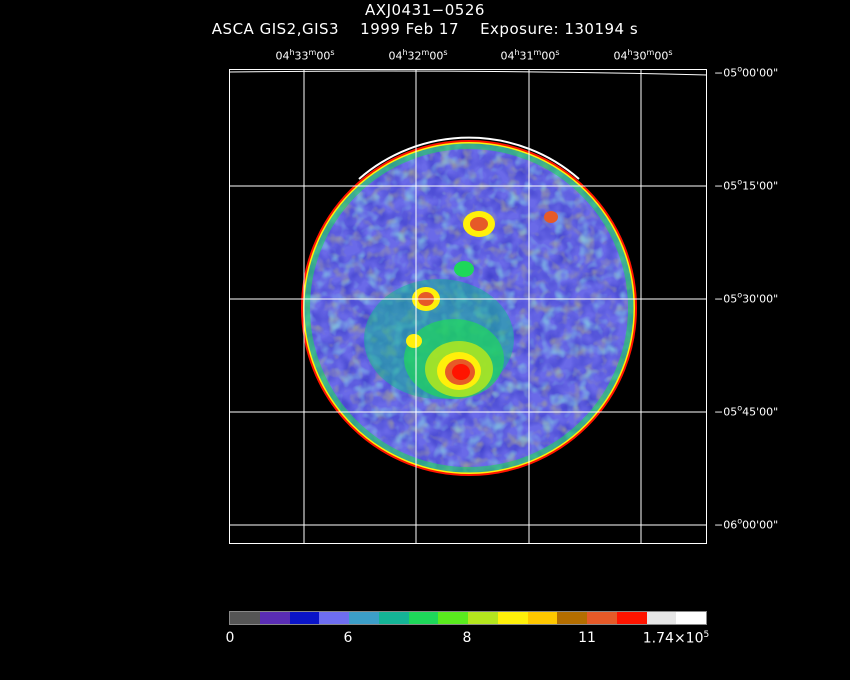 This screenshot has height=680, width=850. What do you see at coordinates (746, 411) in the screenshot?
I see `dec-tick-label: −05o45'00"` at bounding box center [746, 411].